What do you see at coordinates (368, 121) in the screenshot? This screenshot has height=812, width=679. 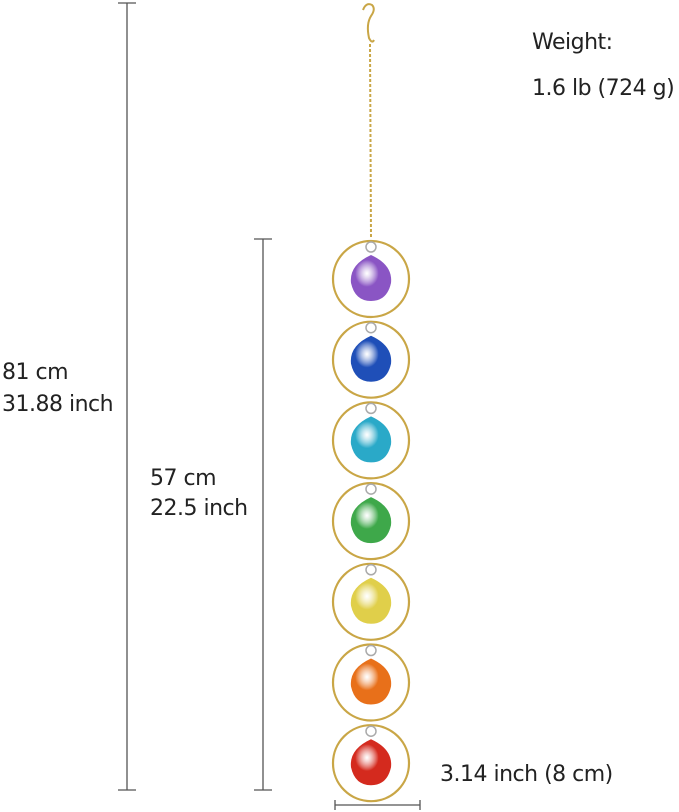 I see `hook-and-chain` at bounding box center [368, 121].